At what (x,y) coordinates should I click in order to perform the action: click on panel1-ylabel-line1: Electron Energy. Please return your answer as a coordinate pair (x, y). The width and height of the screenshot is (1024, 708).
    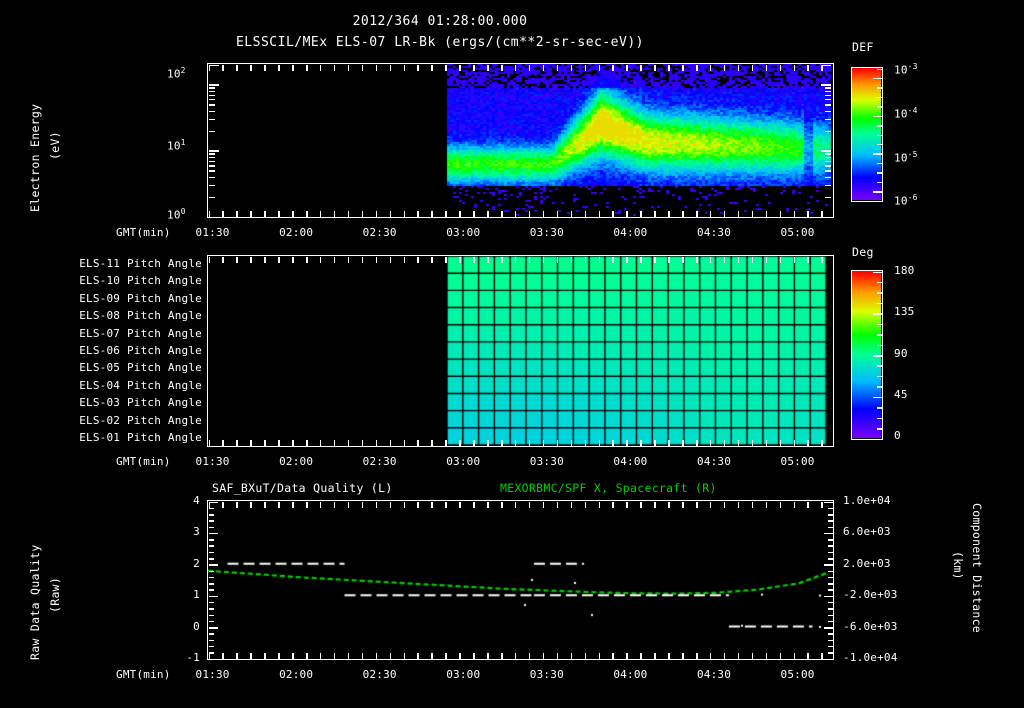
    Looking at the image, I should click on (35, 157).